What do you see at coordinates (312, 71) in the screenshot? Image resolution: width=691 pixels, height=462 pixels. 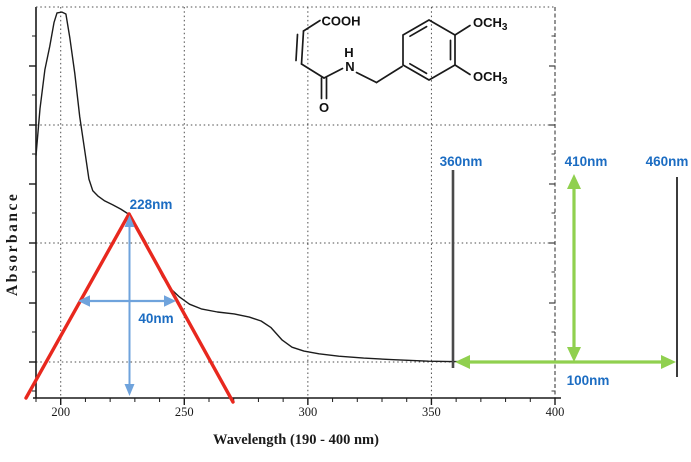 I see `bond-to-carbonyl` at bounding box center [312, 71].